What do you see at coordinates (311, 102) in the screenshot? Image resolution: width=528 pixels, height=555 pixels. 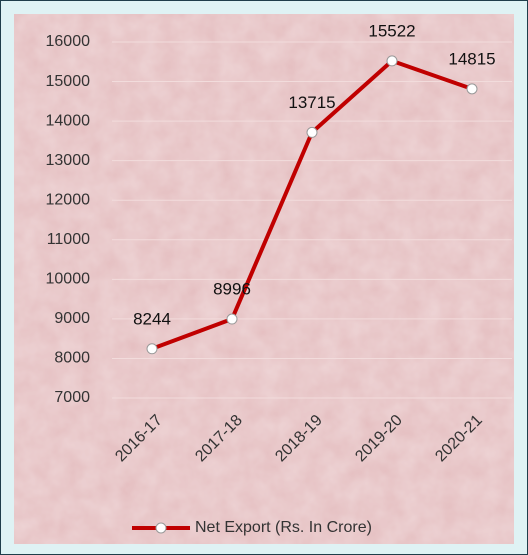 I see `data-label: 13715` at bounding box center [311, 102].